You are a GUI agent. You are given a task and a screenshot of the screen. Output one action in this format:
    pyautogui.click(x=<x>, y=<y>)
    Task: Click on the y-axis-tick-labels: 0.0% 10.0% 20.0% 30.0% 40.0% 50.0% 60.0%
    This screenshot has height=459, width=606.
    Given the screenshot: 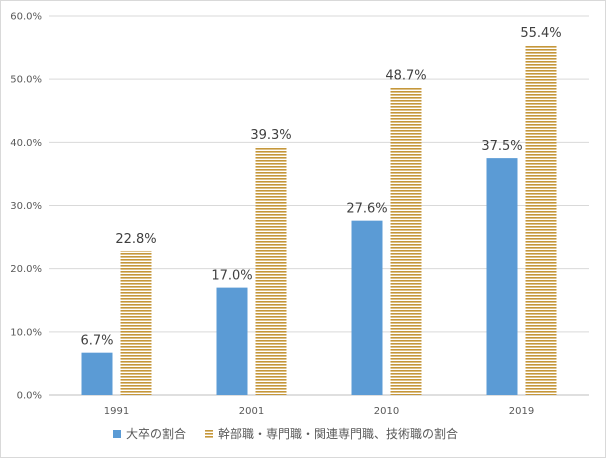 What is the action you would take?
    pyautogui.click(x=26, y=207)
    